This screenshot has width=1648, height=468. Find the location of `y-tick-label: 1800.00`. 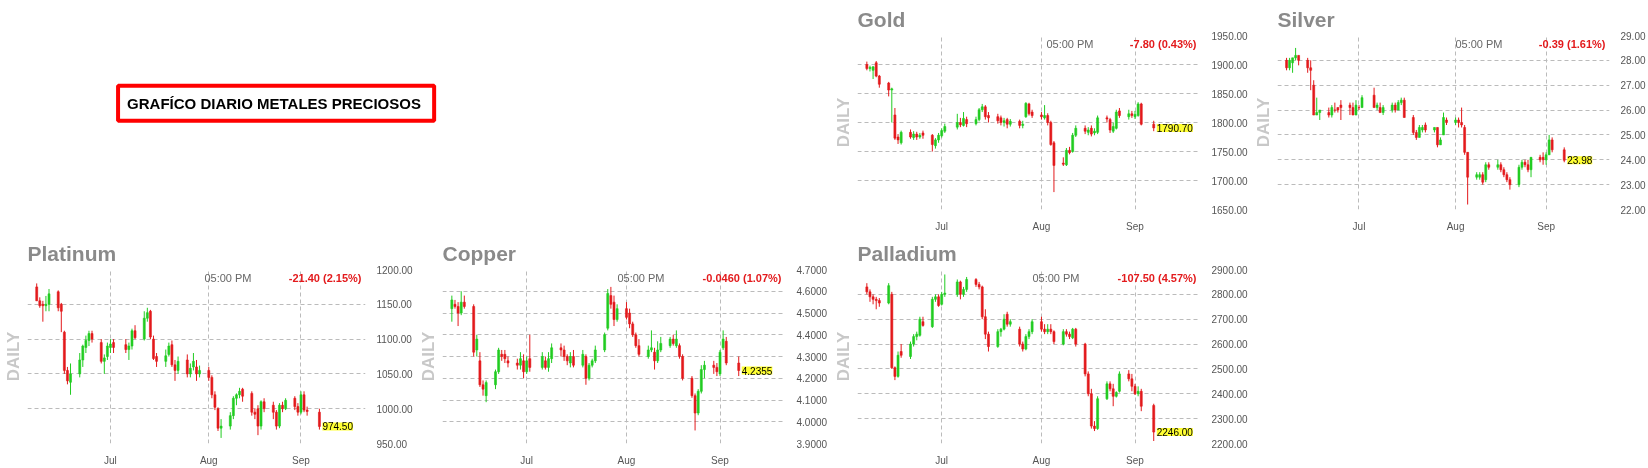

y-tick-label: 1800.00 is located at coordinates (1230, 123).